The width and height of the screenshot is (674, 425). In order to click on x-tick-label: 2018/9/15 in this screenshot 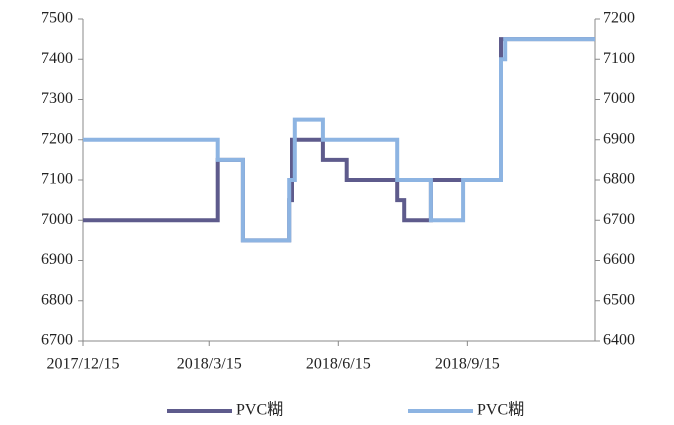, I will do `click(467, 364)`.